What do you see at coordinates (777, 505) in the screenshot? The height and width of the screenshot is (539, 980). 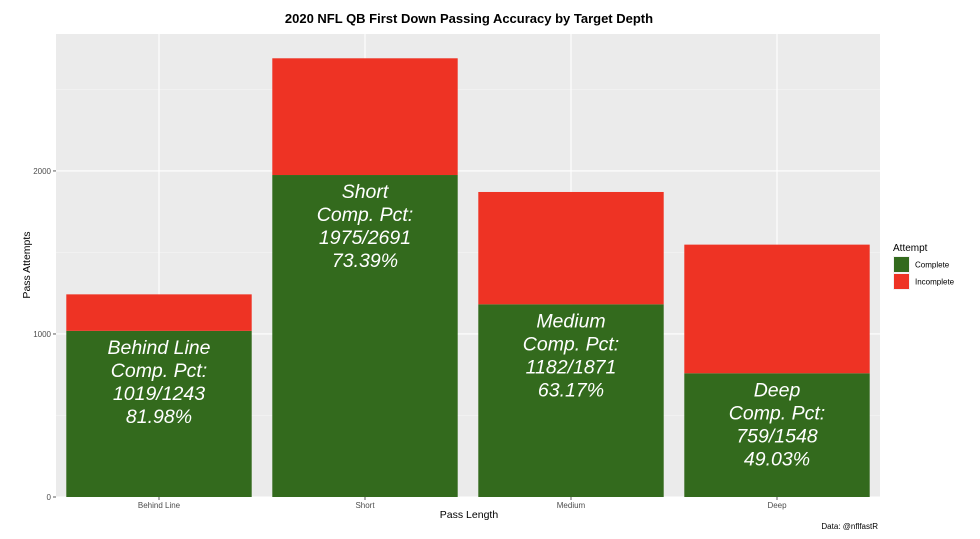 I see `x-tick-label: Deep` at bounding box center [777, 505].